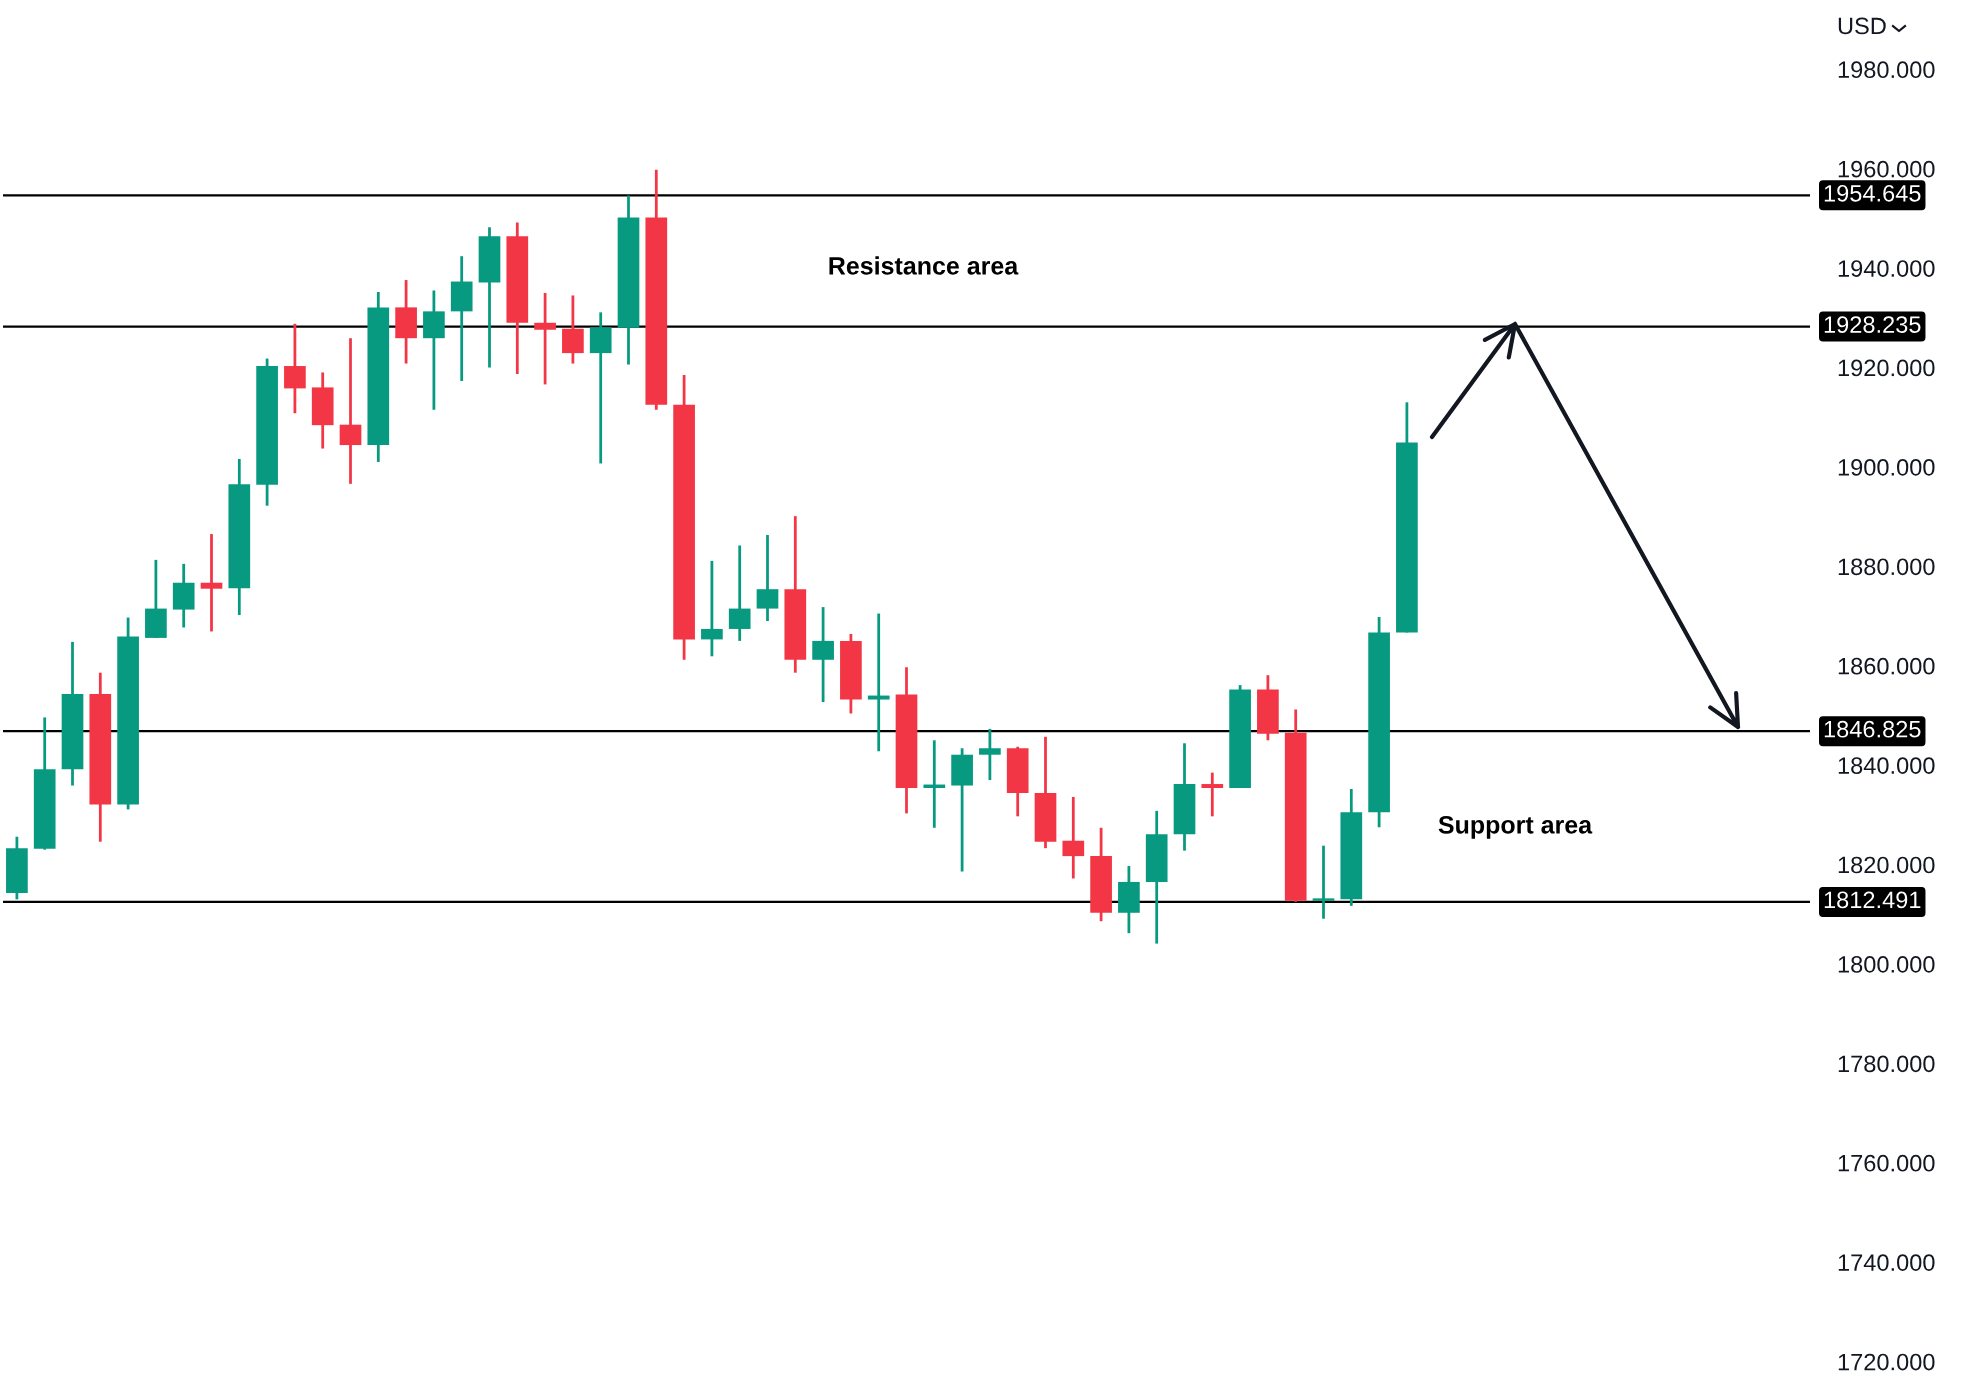 Image resolution: width=1975 pixels, height=1390 pixels. Describe the element at coordinates (1886, 567) in the screenshot. I see `y-tick-label: 1880.000` at that location.